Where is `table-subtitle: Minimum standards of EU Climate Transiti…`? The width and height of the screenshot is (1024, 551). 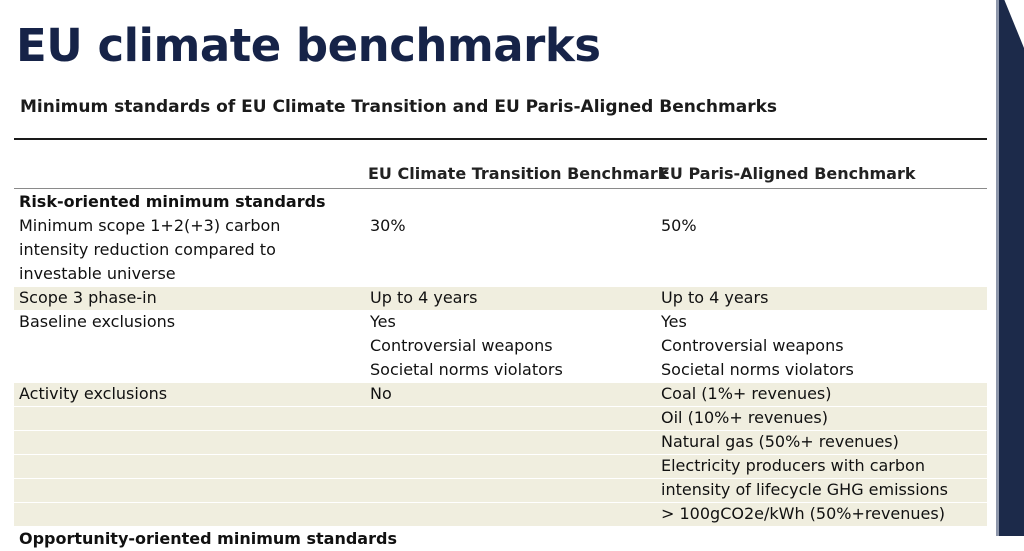 table-subtitle: Minimum standards of EU Climate Transiti… is located at coordinates (398, 107).